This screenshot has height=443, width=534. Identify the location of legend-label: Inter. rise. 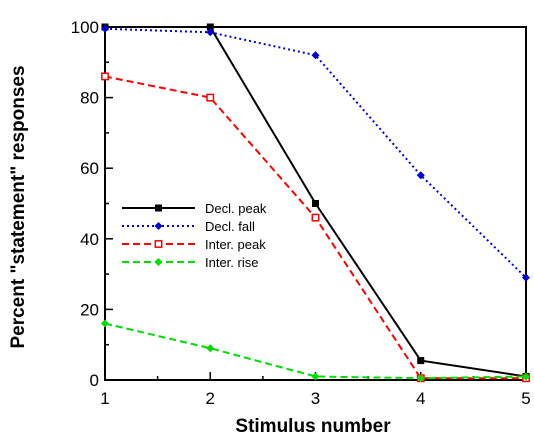
(231, 262).